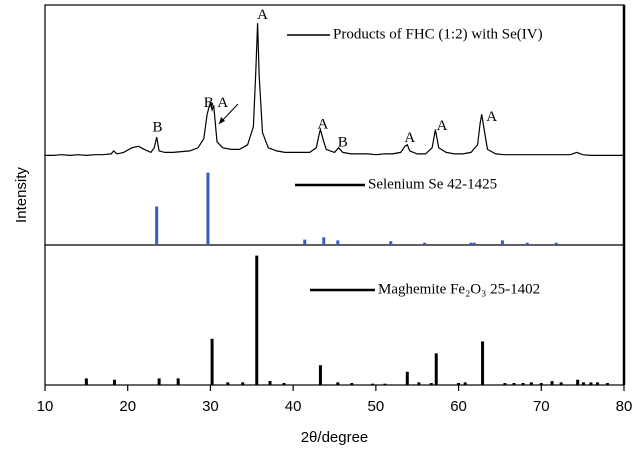 This screenshot has width=638, height=453. What do you see at coordinates (293, 406) in the screenshot?
I see `x-tick-label: 40` at bounding box center [293, 406].